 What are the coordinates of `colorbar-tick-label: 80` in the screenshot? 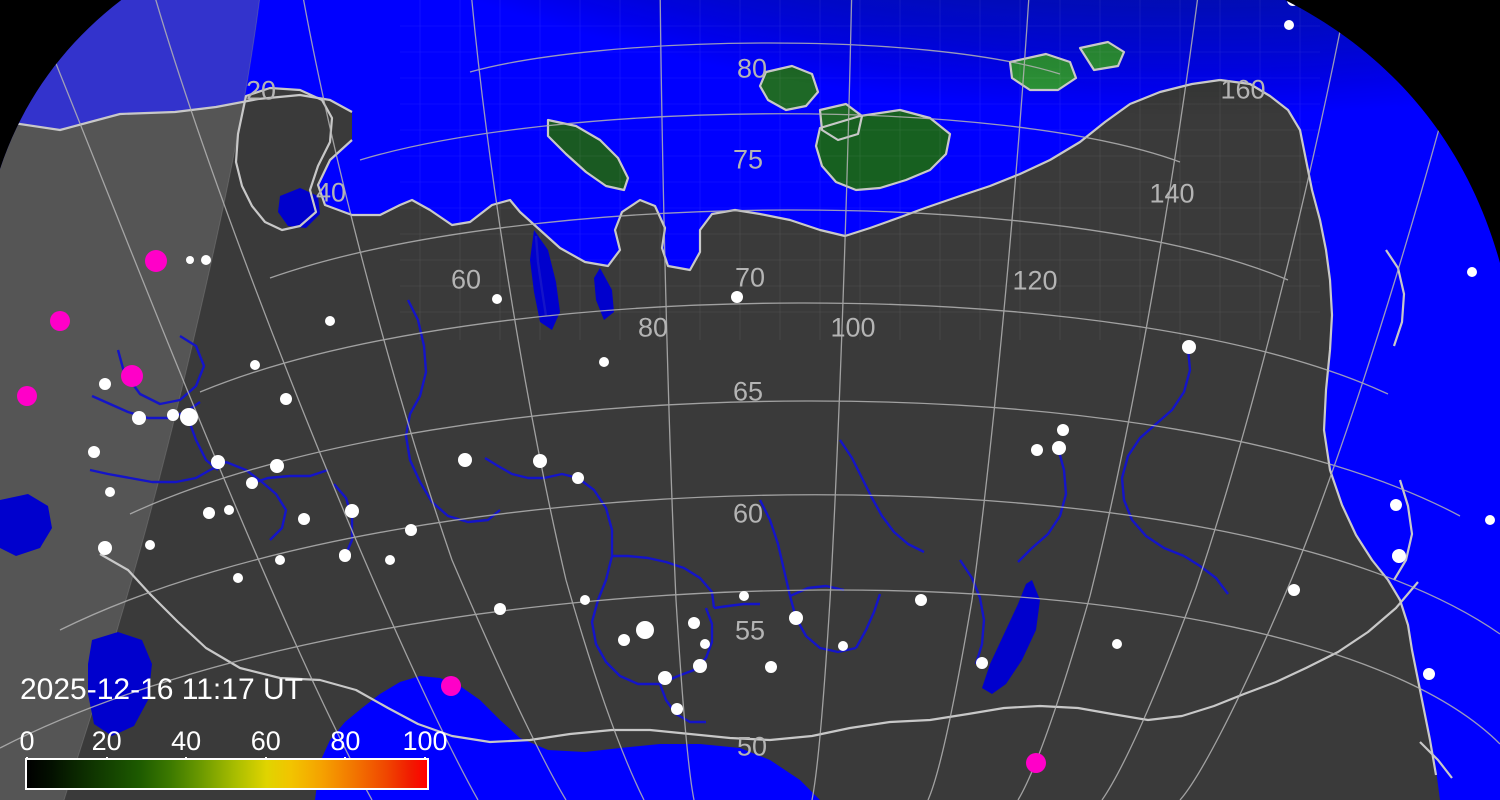 It's located at (345, 741).